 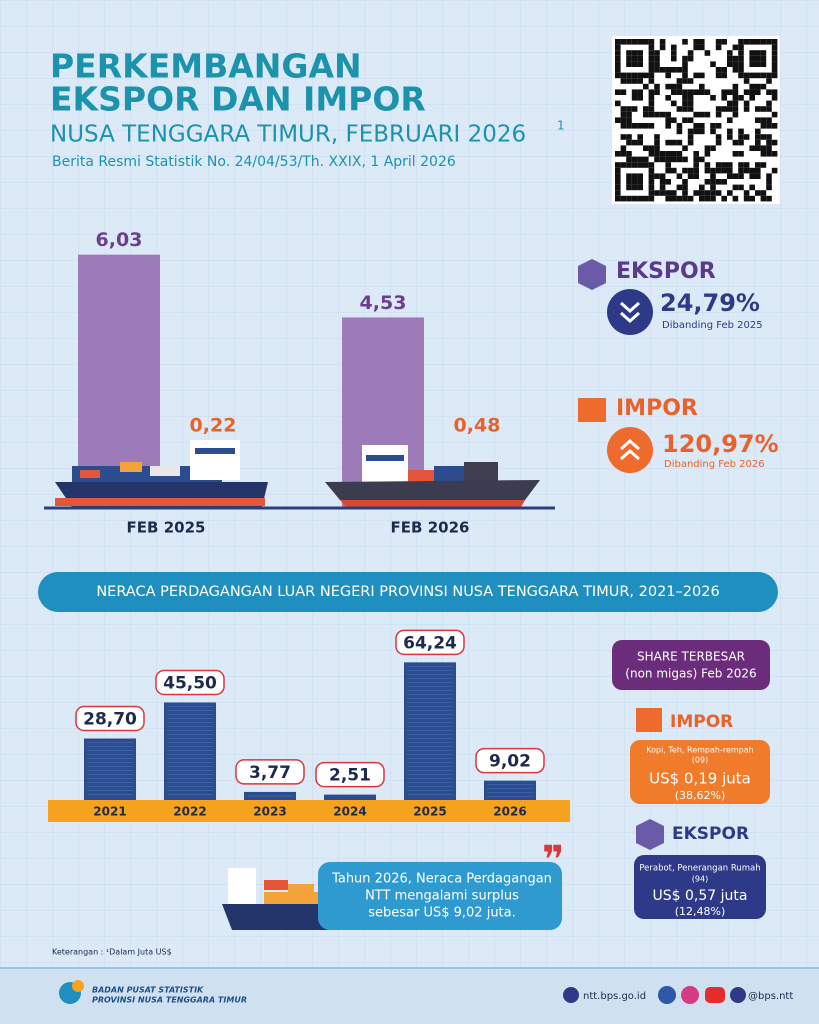 What do you see at coordinates (169, 1000) in the screenshot?
I see `org-name: PROVINSI NUSA TENGGARA TIMUR` at bounding box center [169, 1000].